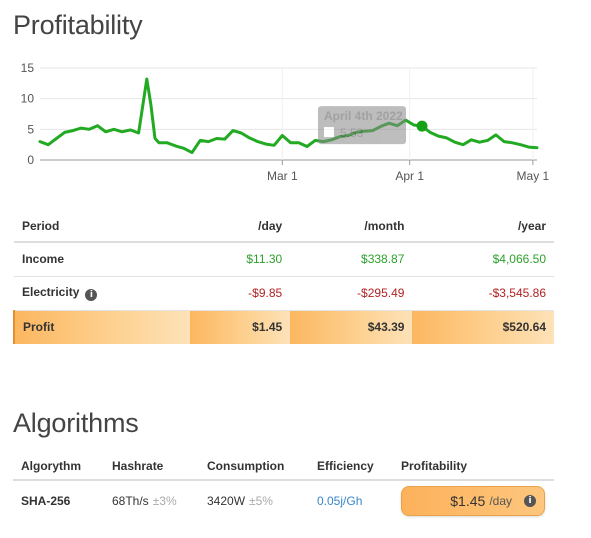  I want to click on electricity-row: Electricity i -$9.85 -$295.49 -$3,545.86, so click(284, 293).